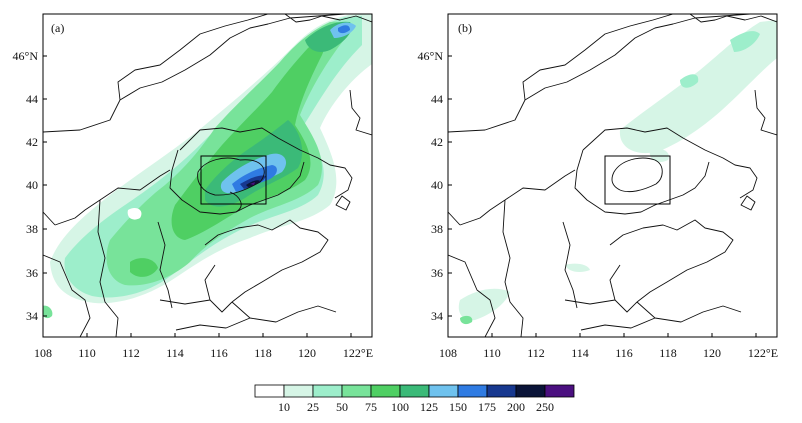  I want to click on panel-a-focus-box, so click(233, 180).